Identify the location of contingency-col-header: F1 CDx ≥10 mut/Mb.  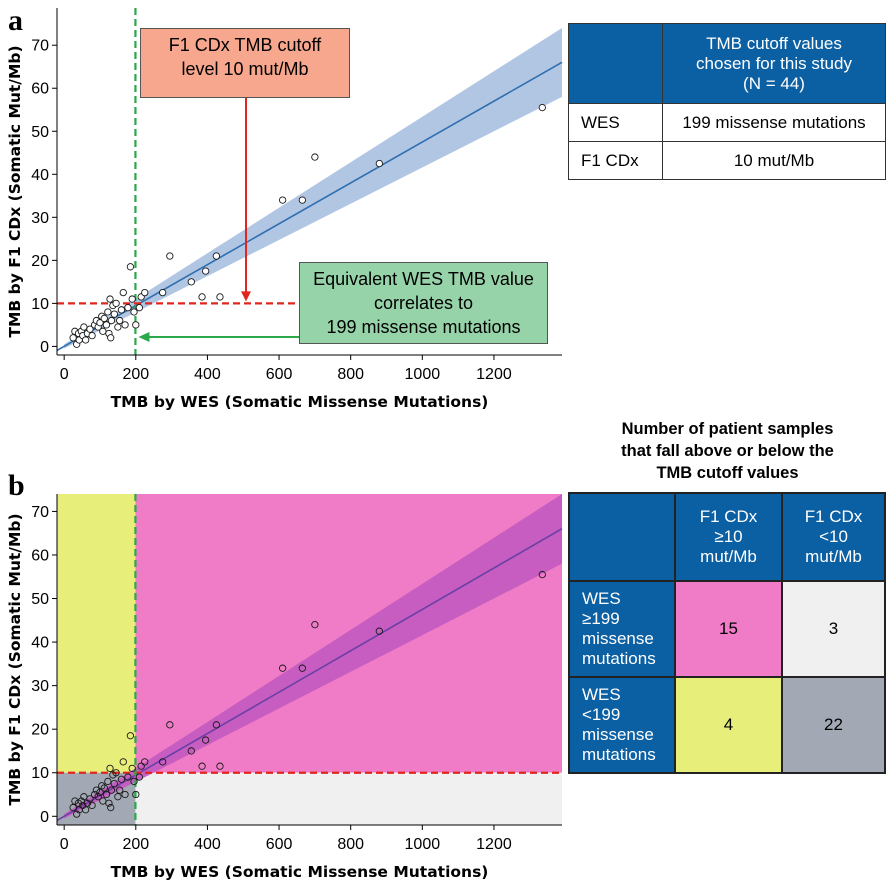
(728, 537).